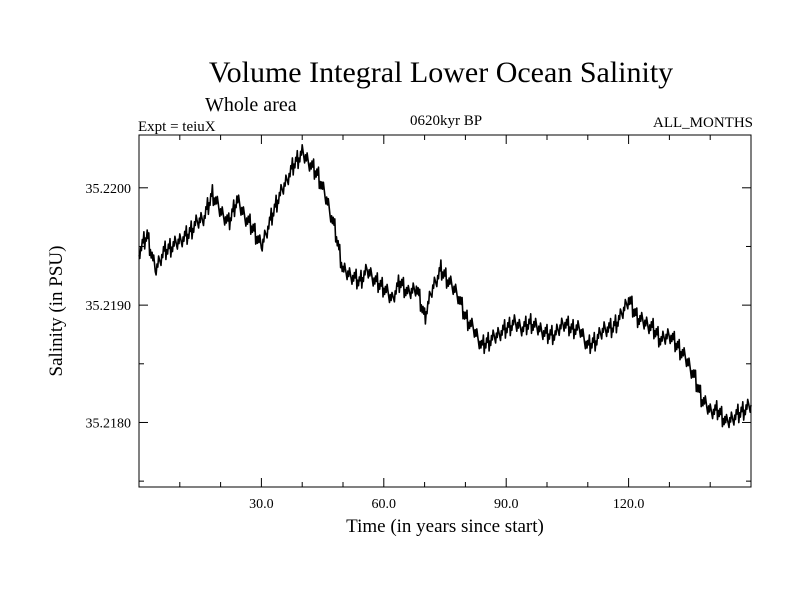  Describe the element at coordinates (445, 526) in the screenshot. I see `x-axis-label: Time (in years since start)` at that location.